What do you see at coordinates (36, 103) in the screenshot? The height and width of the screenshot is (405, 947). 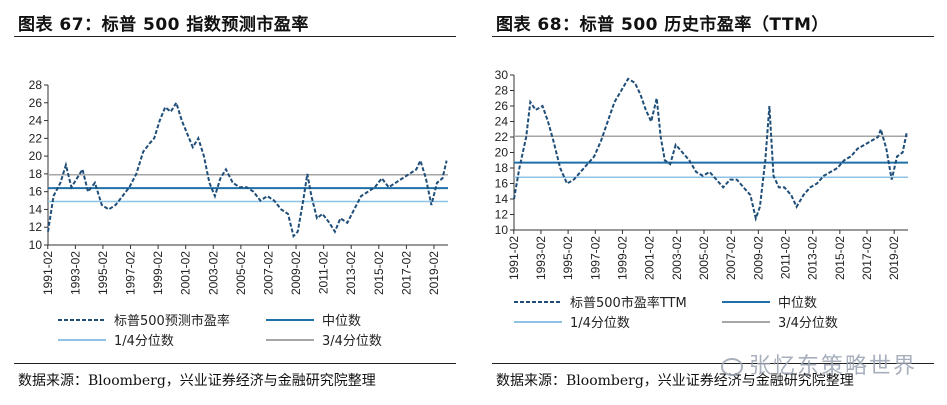 I see `left-y-tick-label: 26` at bounding box center [36, 103].